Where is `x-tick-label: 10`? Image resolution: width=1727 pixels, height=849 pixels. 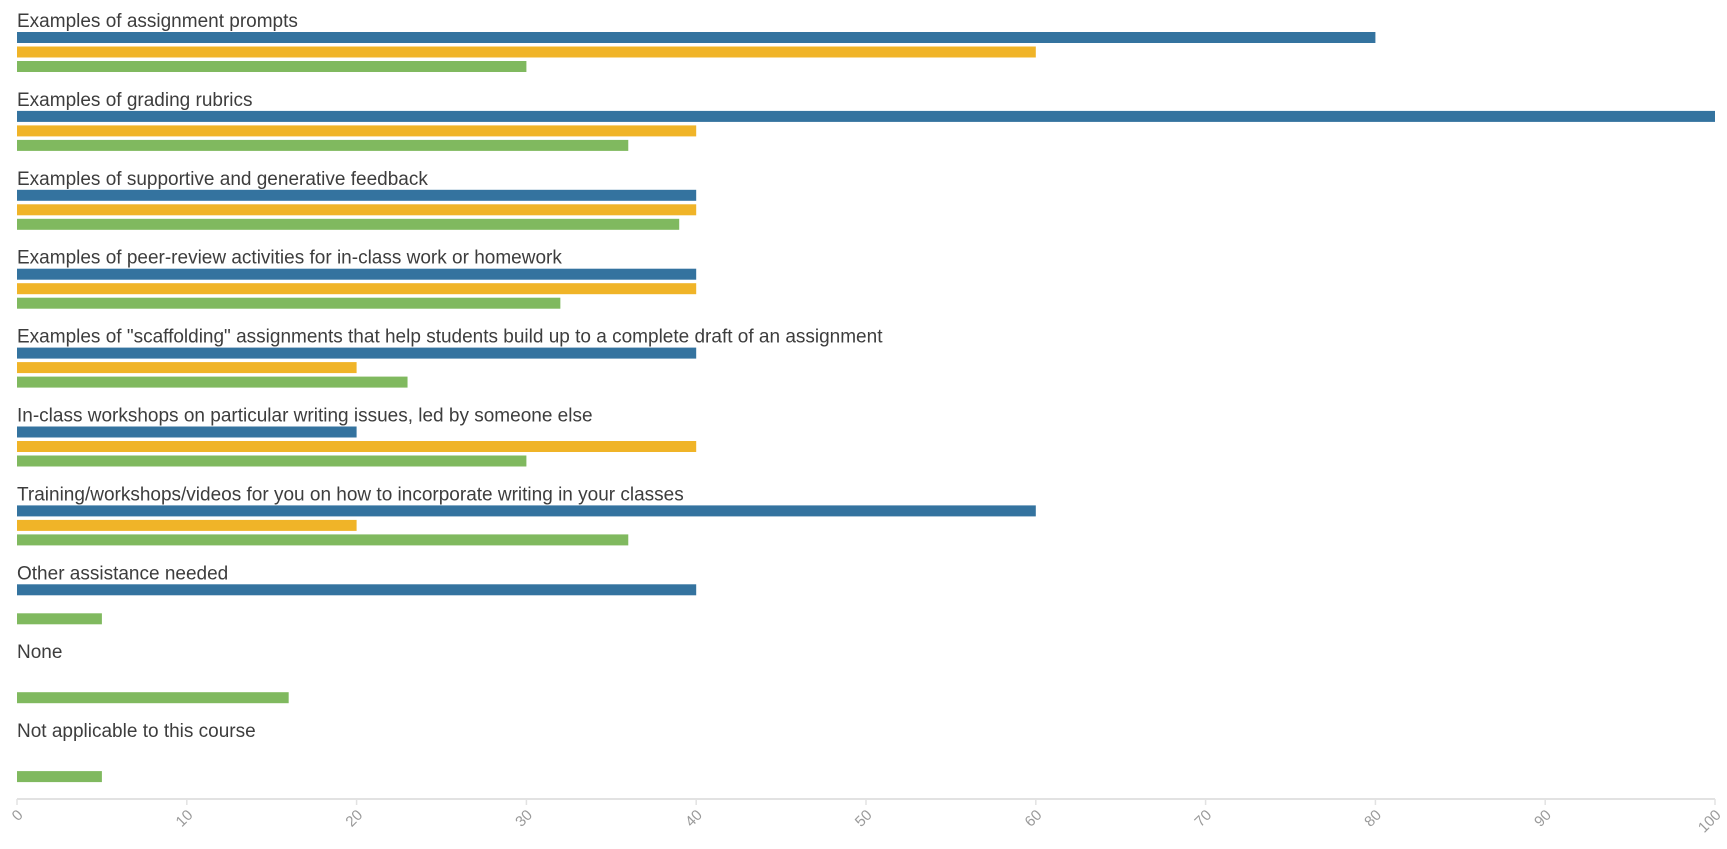
x-tick-label: 10 is located at coordinates (185, 819).